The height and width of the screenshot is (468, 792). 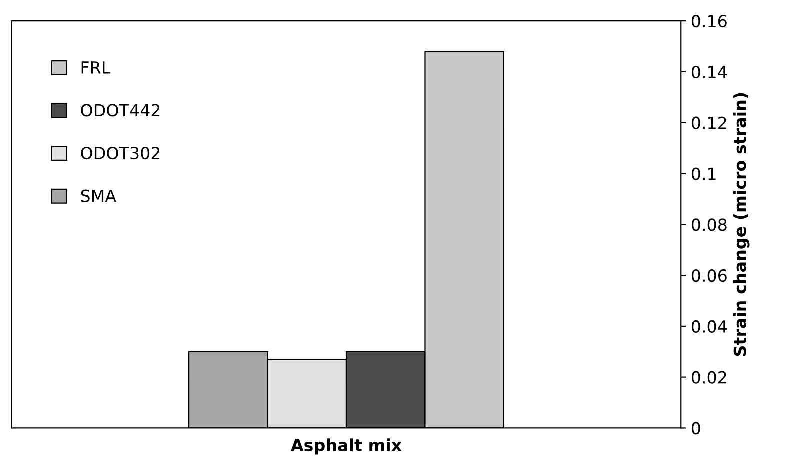 What do you see at coordinates (710, 72) in the screenshot?
I see `y-tick-label: 0.14` at bounding box center [710, 72].